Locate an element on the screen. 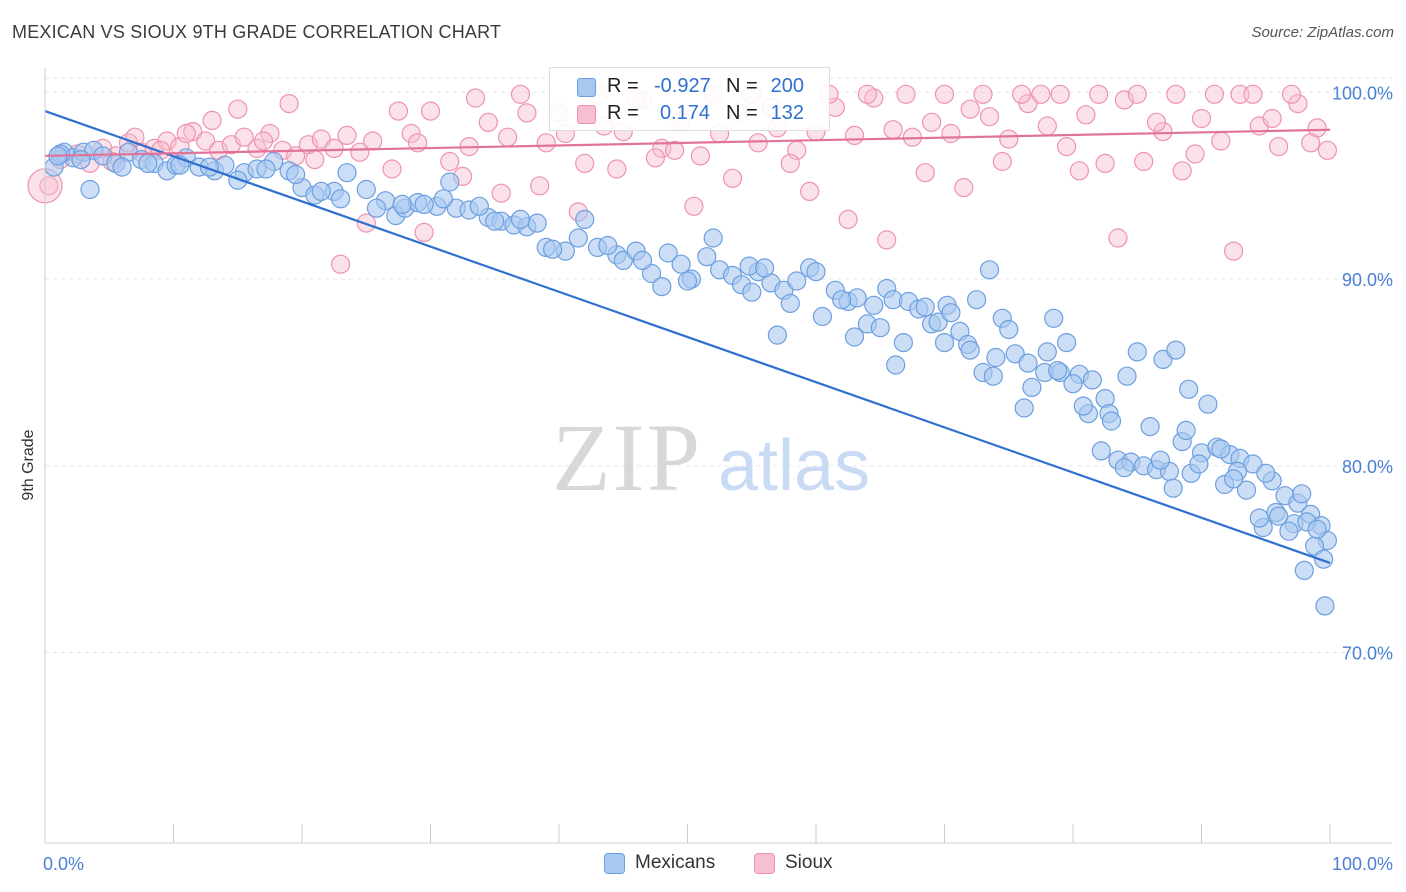 This screenshot has width=1406, height=892. x-tick-label: 0.0% is located at coordinates (63, 864).